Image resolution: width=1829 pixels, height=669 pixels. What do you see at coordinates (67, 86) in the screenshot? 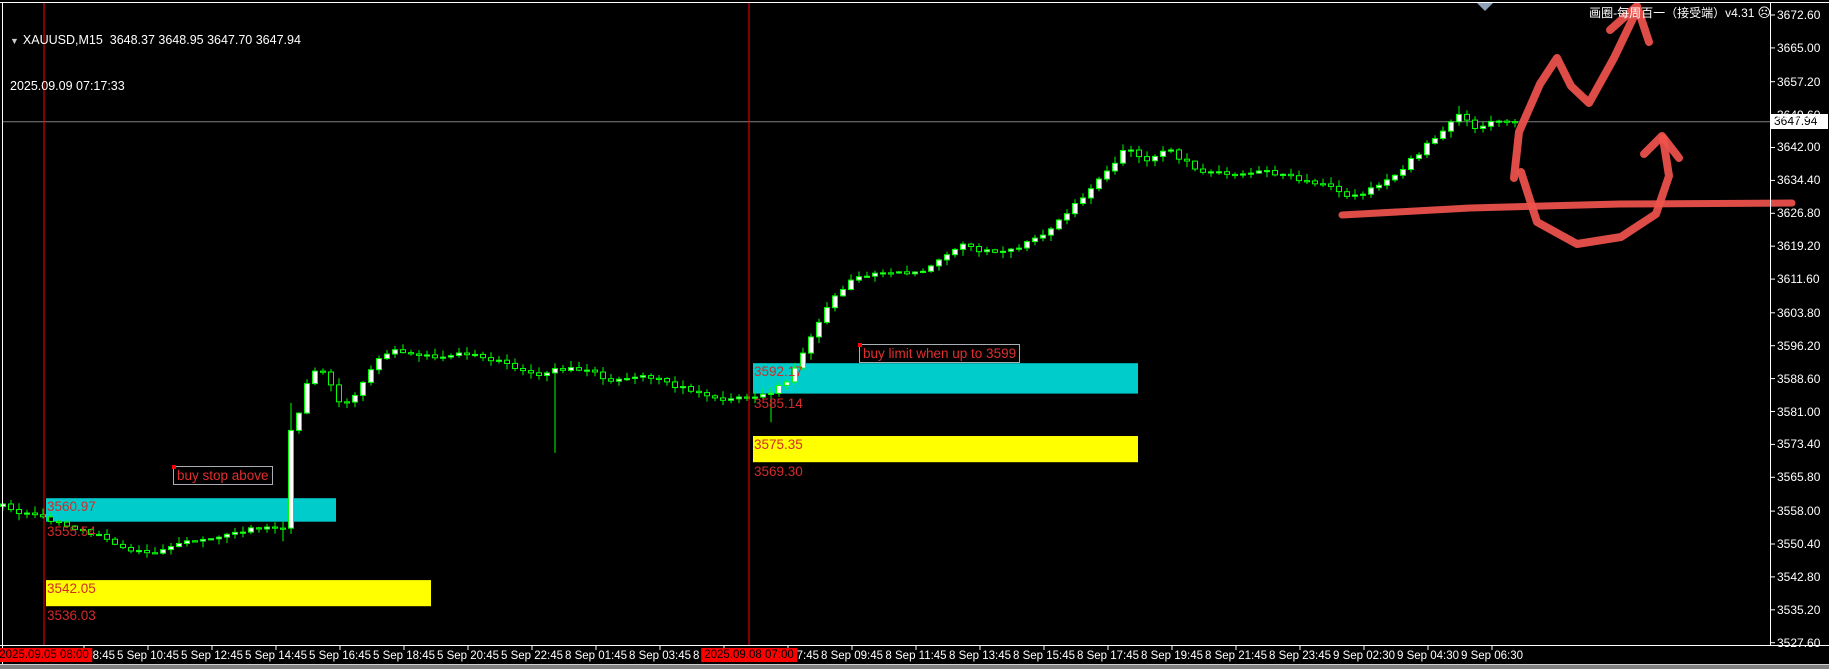
I see `server-clock: 2025.09.09 07:17:33` at bounding box center [67, 86].